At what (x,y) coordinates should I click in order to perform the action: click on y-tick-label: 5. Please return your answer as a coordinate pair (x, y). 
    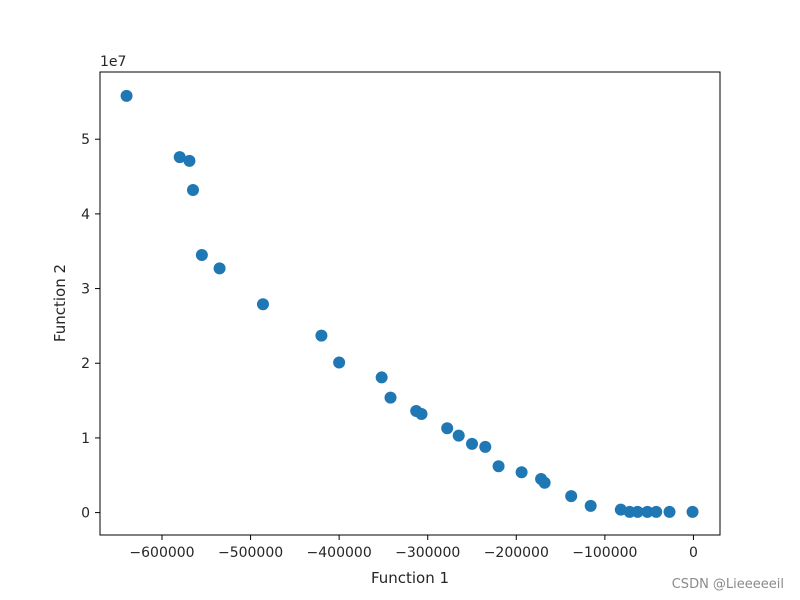
    Looking at the image, I should click on (85, 140).